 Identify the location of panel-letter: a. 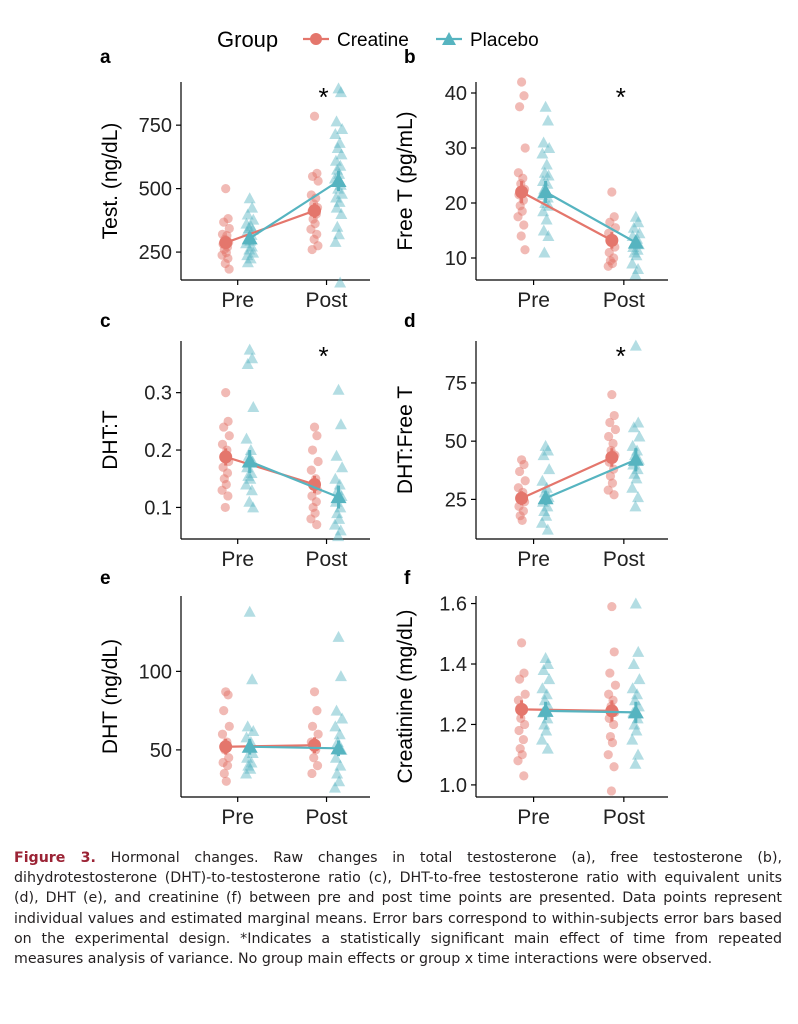
(105, 57).